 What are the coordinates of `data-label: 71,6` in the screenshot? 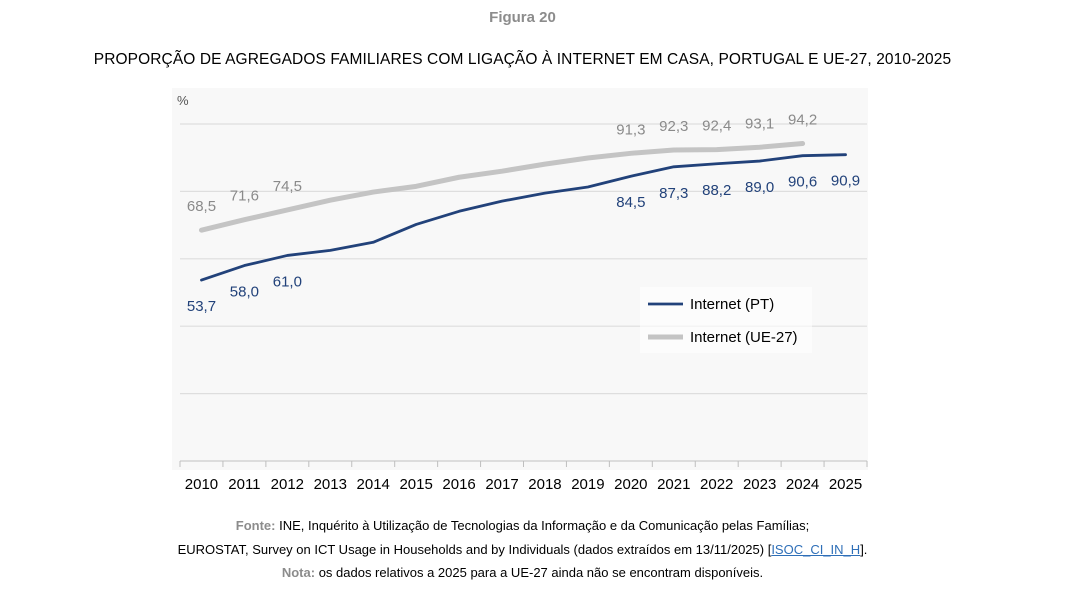 It's located at (244, 196).